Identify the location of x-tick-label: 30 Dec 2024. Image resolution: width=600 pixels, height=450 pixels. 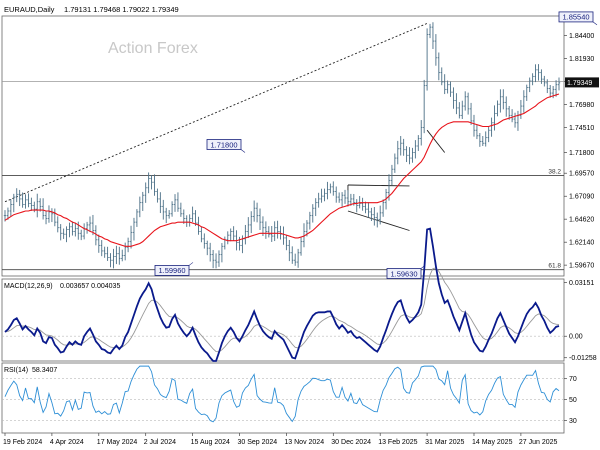
(351, 442).